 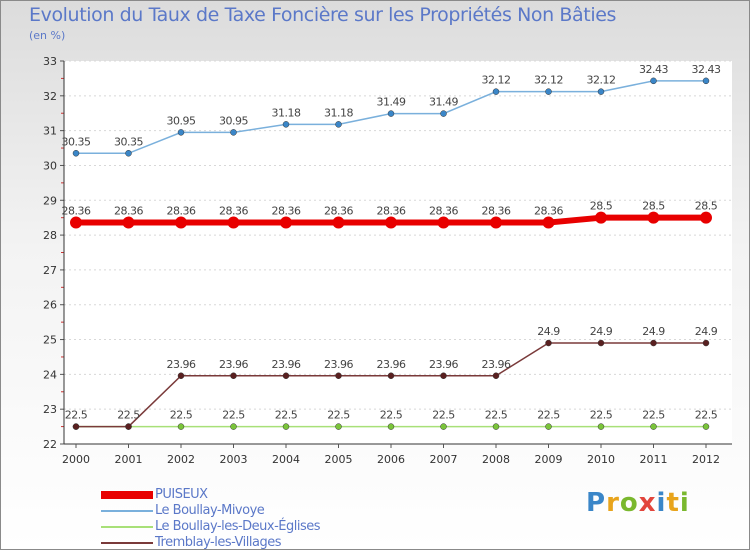 I want to click on x-tick-label: 2005, so click(x=339, y=459).